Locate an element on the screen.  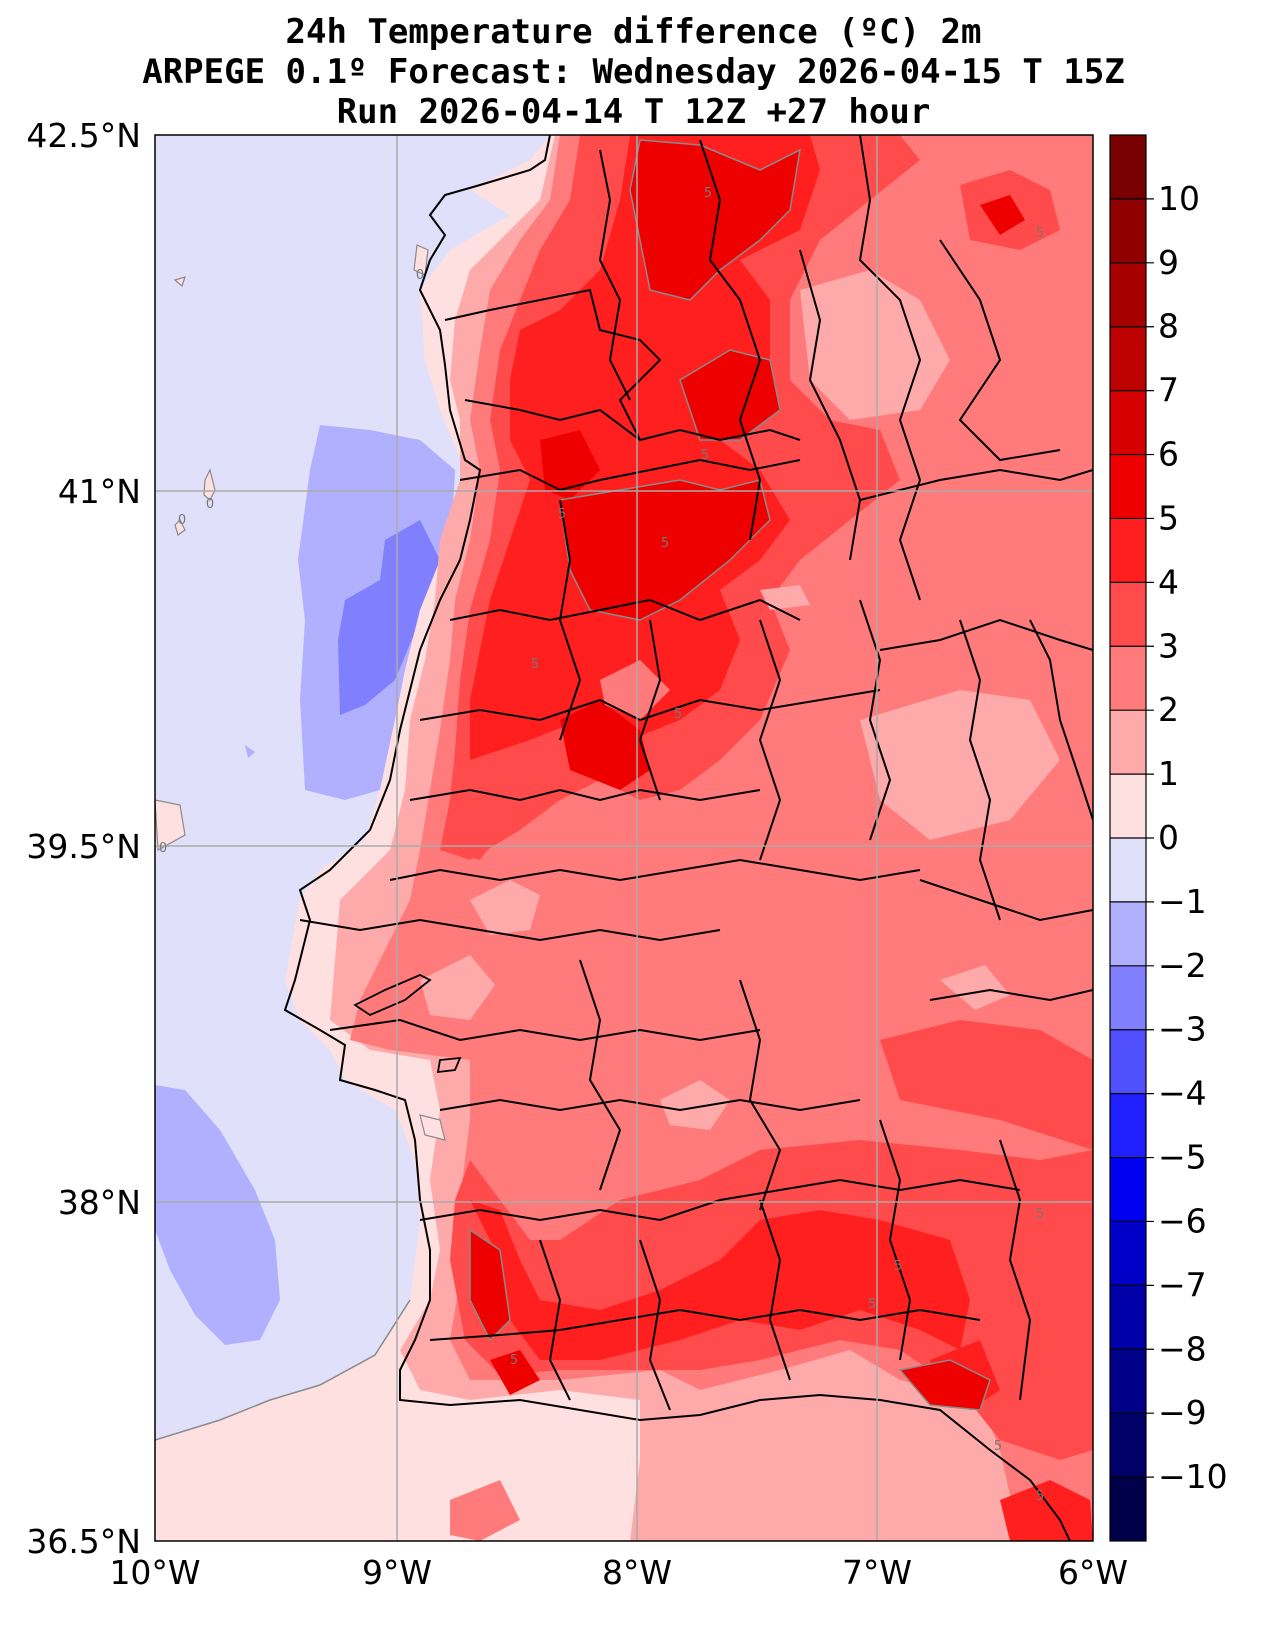
colorbar-tick-label: 10 is located at coordinates (1179, 198).